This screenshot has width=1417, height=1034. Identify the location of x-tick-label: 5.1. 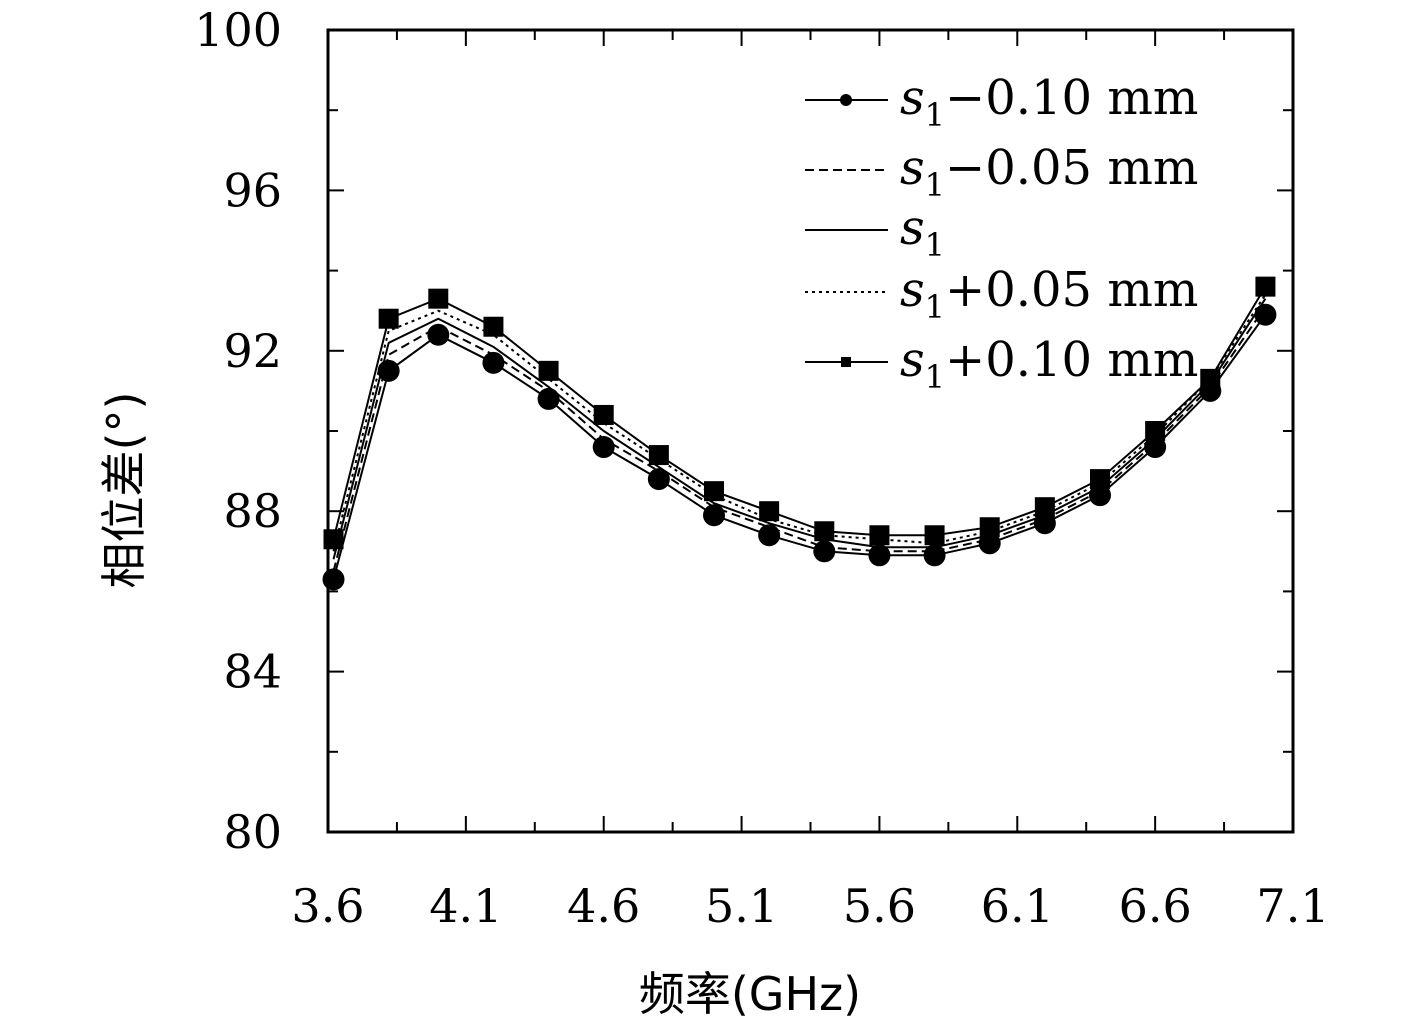
(741, 906).